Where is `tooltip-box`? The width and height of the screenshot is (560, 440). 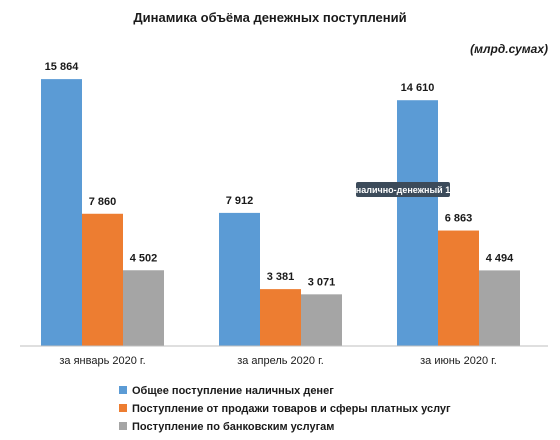
tooltip-box is located at coordinates (403, 189).